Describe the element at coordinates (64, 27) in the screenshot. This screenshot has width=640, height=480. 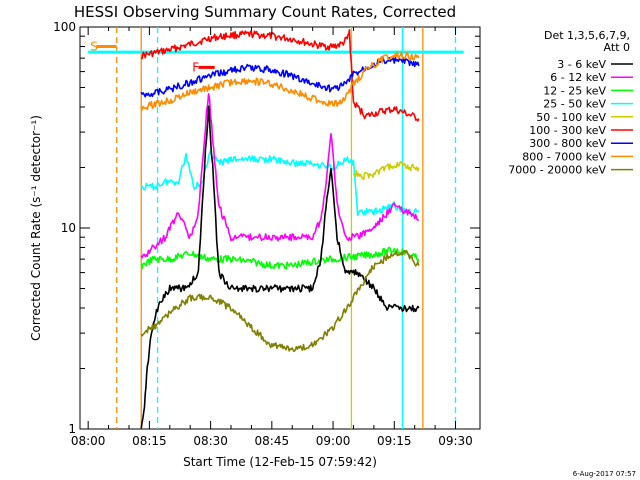
I see `y-tick-label: 100` at that location.